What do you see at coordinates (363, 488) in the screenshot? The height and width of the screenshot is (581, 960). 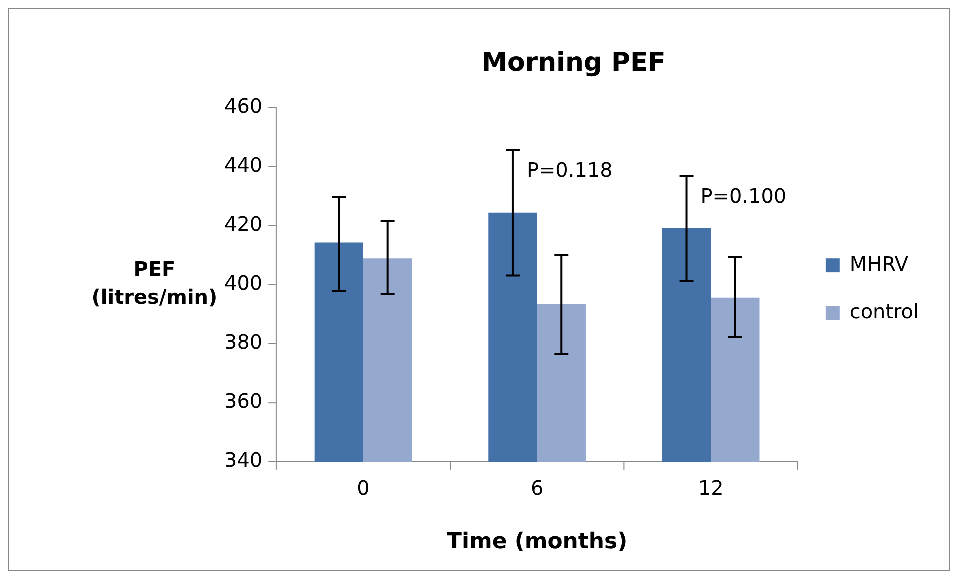 I see `x-tick-label: 0` at bounding box center [363, 488].